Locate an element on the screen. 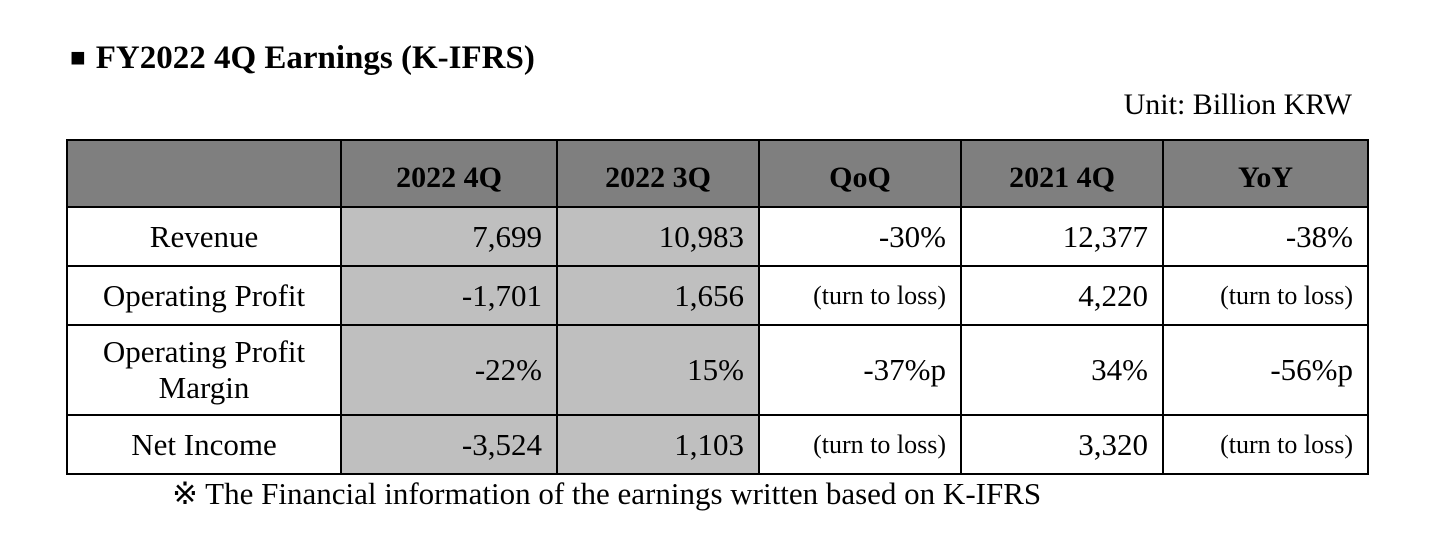  table-cell: 12,377 is located at coordinates (1062, 236).